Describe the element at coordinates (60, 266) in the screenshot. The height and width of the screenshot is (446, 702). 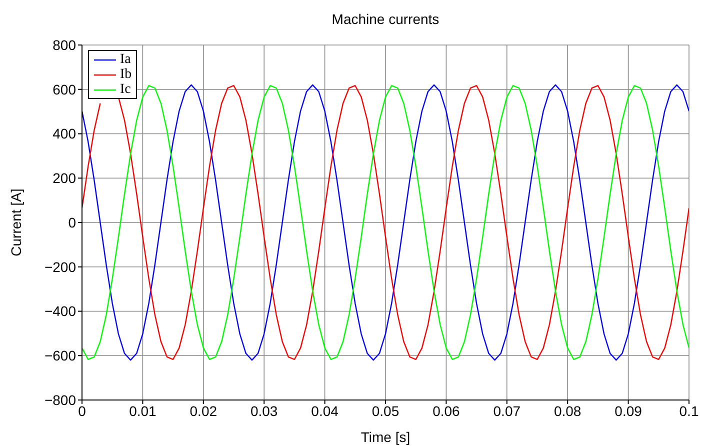
I see `y-tick-label: −200` at that location.